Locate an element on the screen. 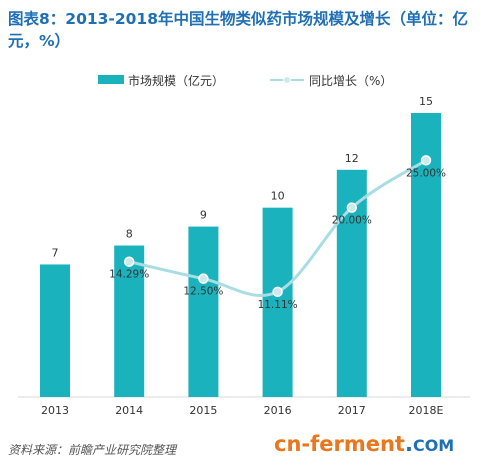  bar-value-label: 9 is located at coordinates (203, 215).